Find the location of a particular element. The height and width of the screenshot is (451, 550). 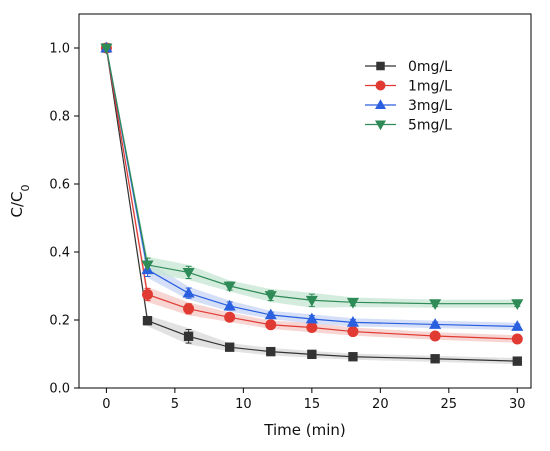

legend-item-1mg-l: 1mg/L is located at coordinates (408, 87).